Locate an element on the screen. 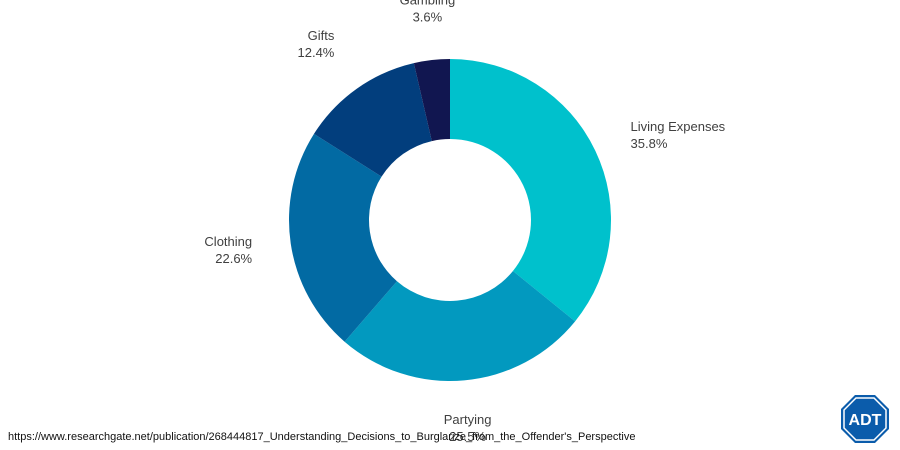  slice-gambling is located at coordinates (431, 100).